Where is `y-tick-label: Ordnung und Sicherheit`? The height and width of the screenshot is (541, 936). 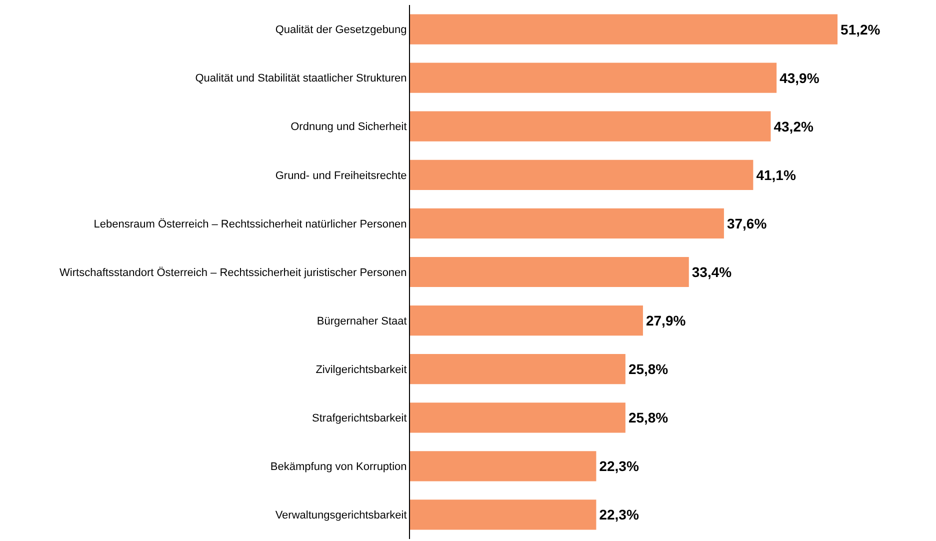 y-tick-label: Ordnung und Sicherheit is located at coordinates (348, 127).